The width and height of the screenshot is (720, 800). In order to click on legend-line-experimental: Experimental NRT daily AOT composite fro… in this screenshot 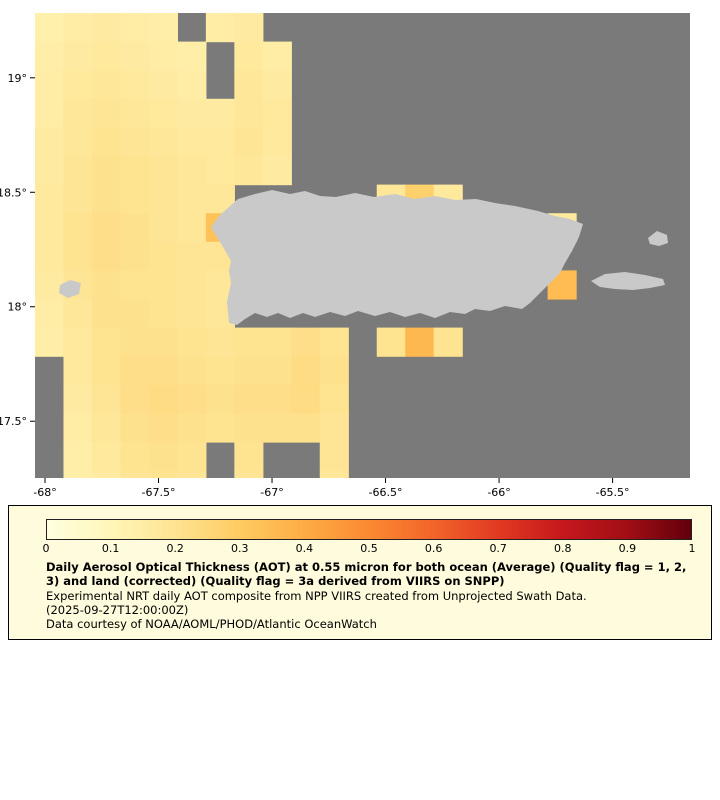, I will do `click(316, 595)`.